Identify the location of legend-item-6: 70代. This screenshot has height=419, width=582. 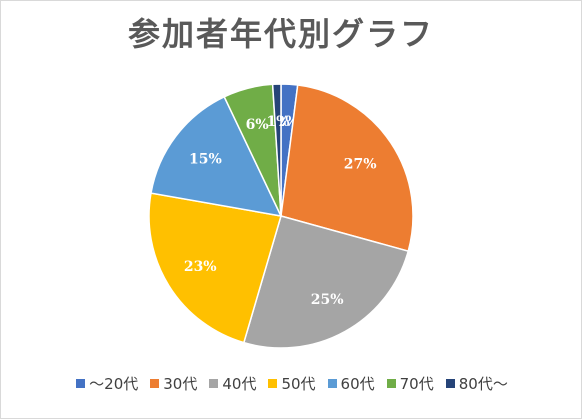
(410, 383).